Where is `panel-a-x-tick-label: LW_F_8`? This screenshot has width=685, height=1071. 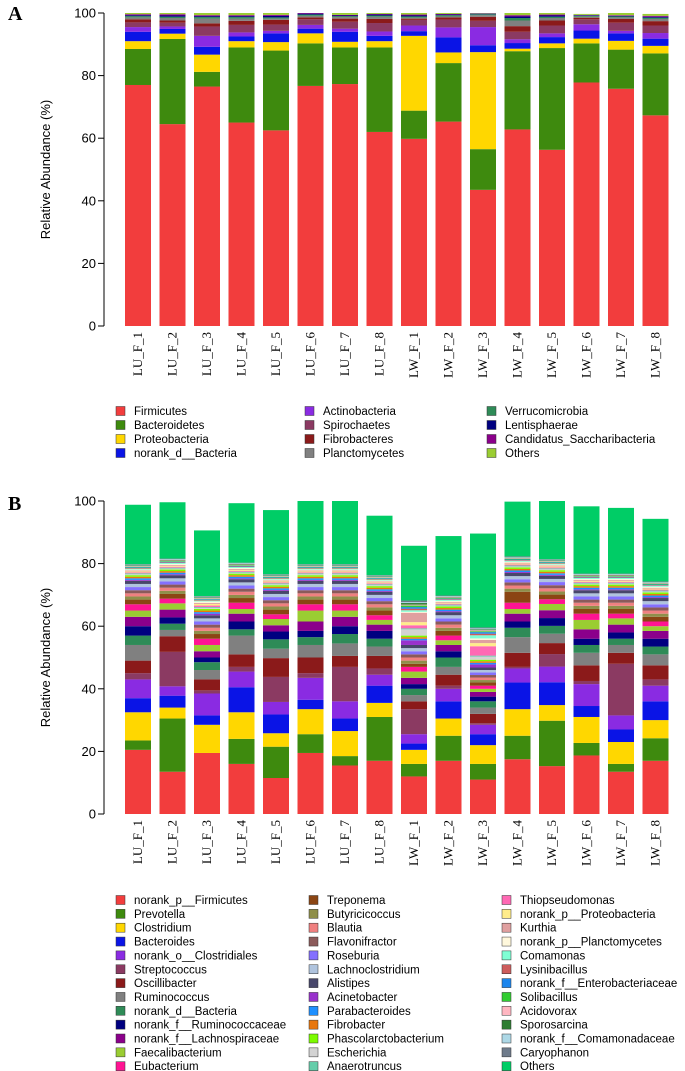 panel-a-x-tick-label: LW_F_8 is located at coordinates (655, 355).